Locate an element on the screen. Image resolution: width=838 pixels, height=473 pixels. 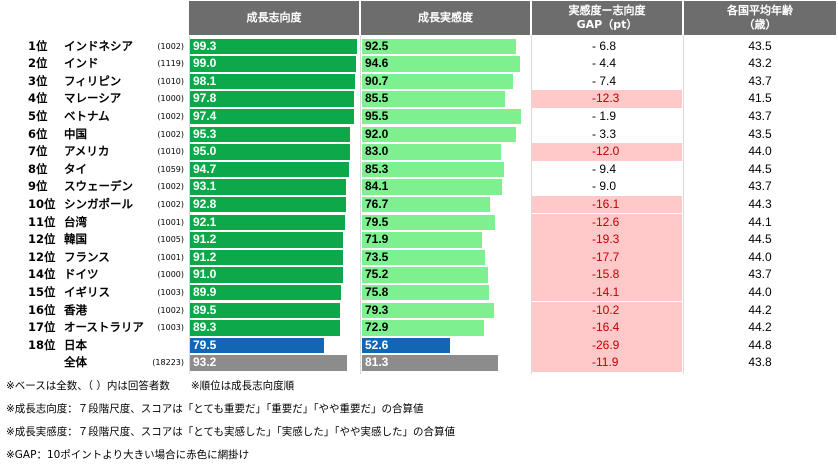
country-name: ドイツ is located at coordinates (81, 274).